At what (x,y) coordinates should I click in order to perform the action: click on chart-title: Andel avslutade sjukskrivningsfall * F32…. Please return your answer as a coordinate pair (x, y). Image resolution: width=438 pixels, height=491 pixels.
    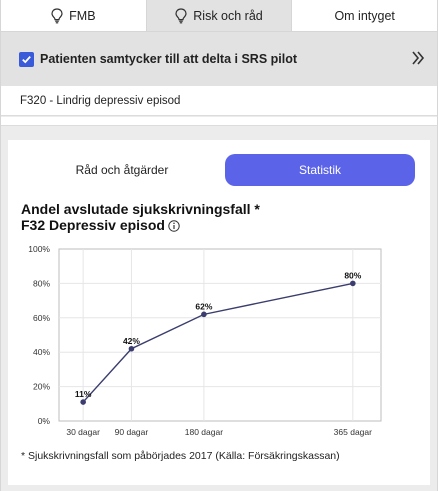
    Looking at the image, I should click on (140, 217).